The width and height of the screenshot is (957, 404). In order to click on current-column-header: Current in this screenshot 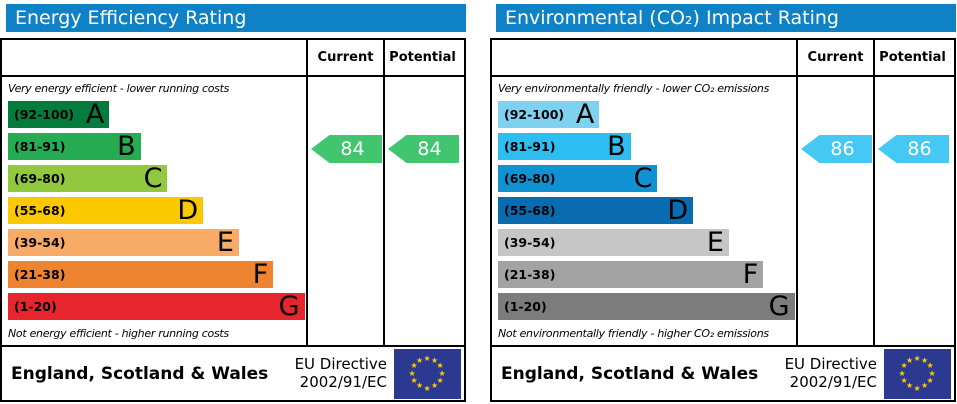, I will do `click(344, 57)`.